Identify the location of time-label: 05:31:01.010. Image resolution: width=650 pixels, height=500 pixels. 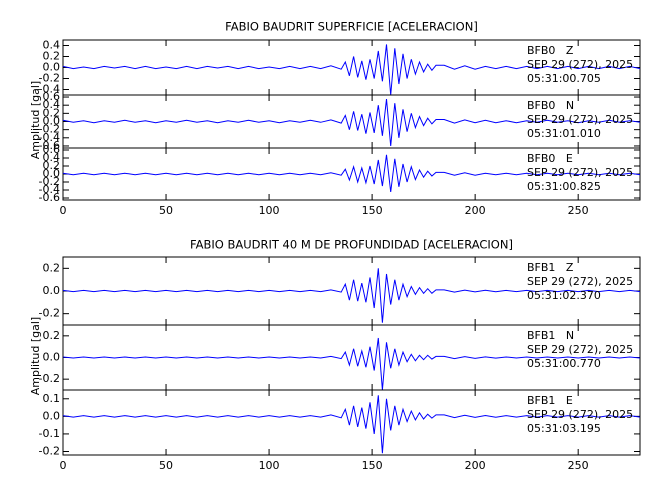
(564, 133).